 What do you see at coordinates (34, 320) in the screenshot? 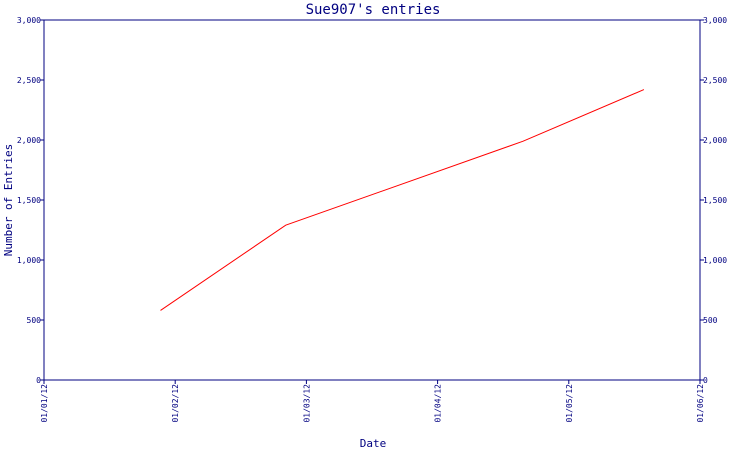
I see `y-tick-label-left: 500` at bounding box center [34, 320].